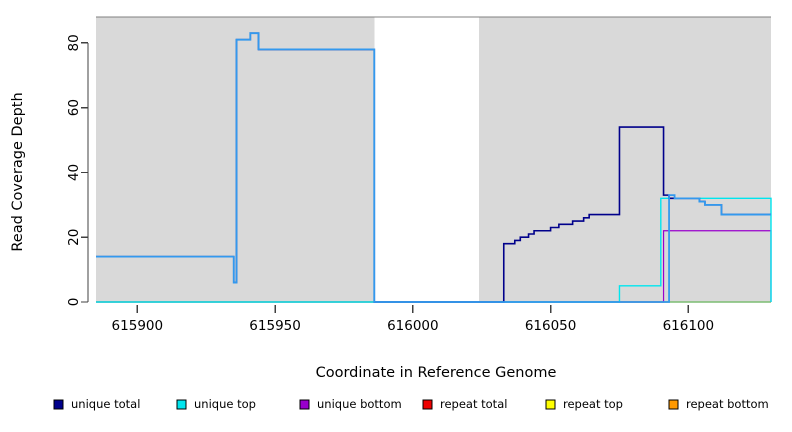 This screenshot has width=792, height=432. Describe the element at coordinates (727, 404) in the screenshot. I see `legend-label-repeat-bottom: repeat bottom` at that location.